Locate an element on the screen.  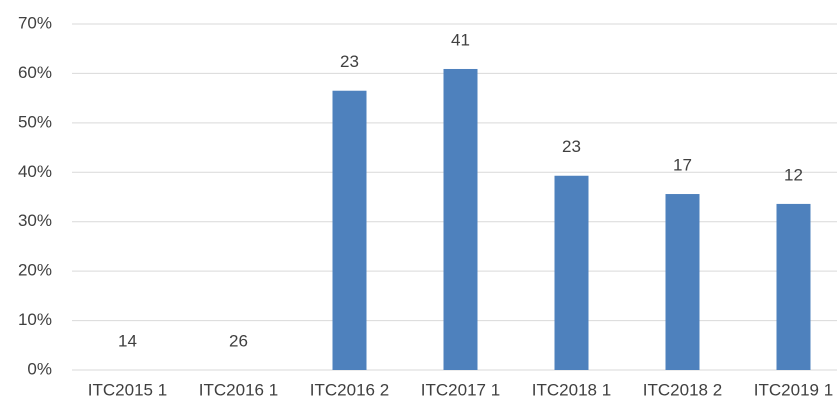
data-label: 41 is located at coordinates (460, 39).